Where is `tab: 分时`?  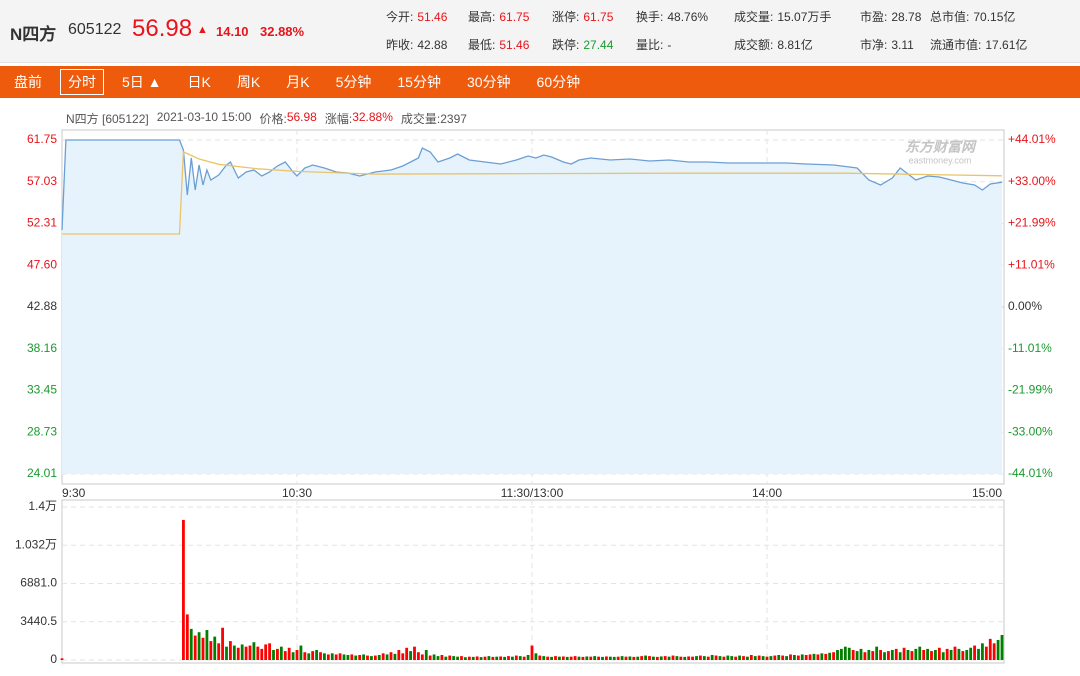
tab: 分时 is located at coordinates (82, 82).